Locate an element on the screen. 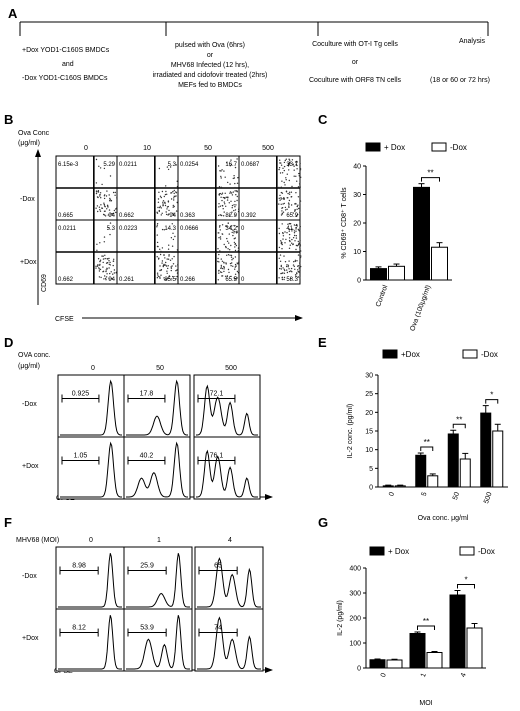 Image resolution: width=520 pixels, height=711 pixels. histogram-frame is located at coordinates (157, 468).